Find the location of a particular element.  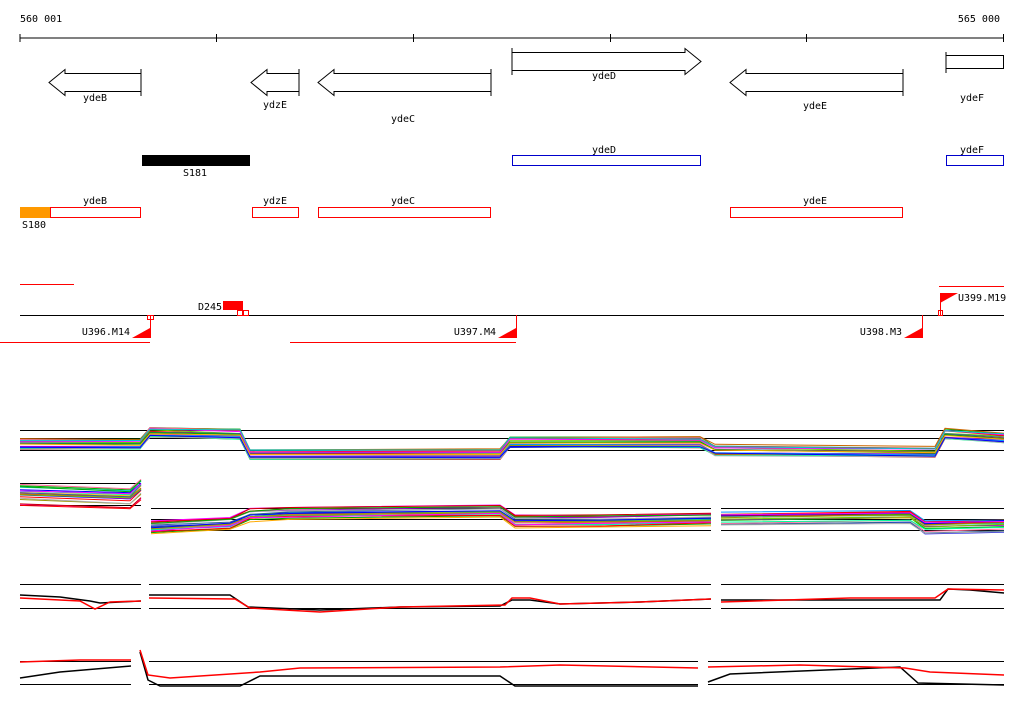

gene-ydzE: ydzE is located at coordinates (275, 89).